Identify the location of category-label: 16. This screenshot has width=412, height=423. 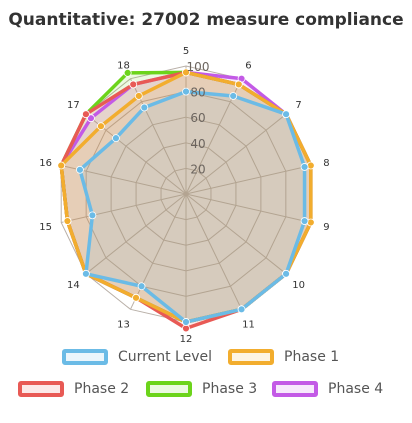
(45, 163).